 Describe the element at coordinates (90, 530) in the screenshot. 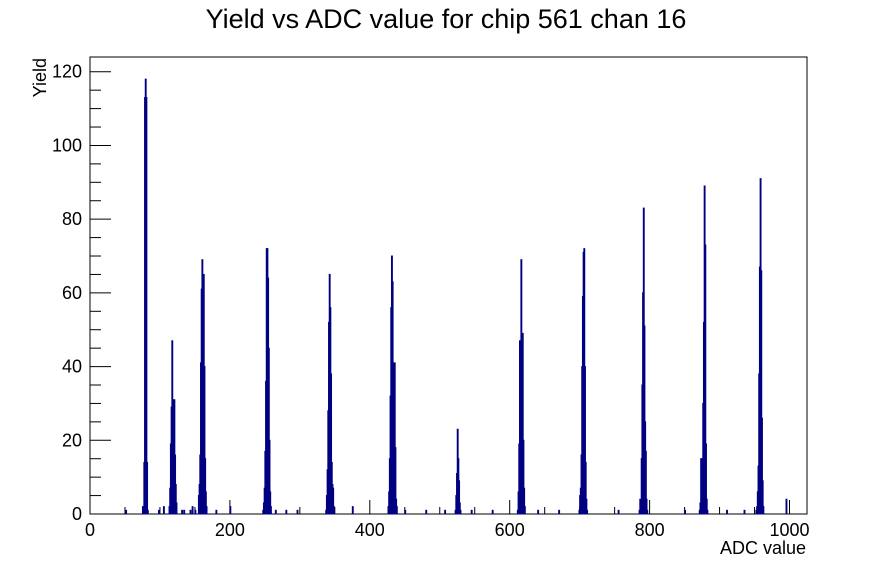

I see `x-tick-label: 0` at that location.